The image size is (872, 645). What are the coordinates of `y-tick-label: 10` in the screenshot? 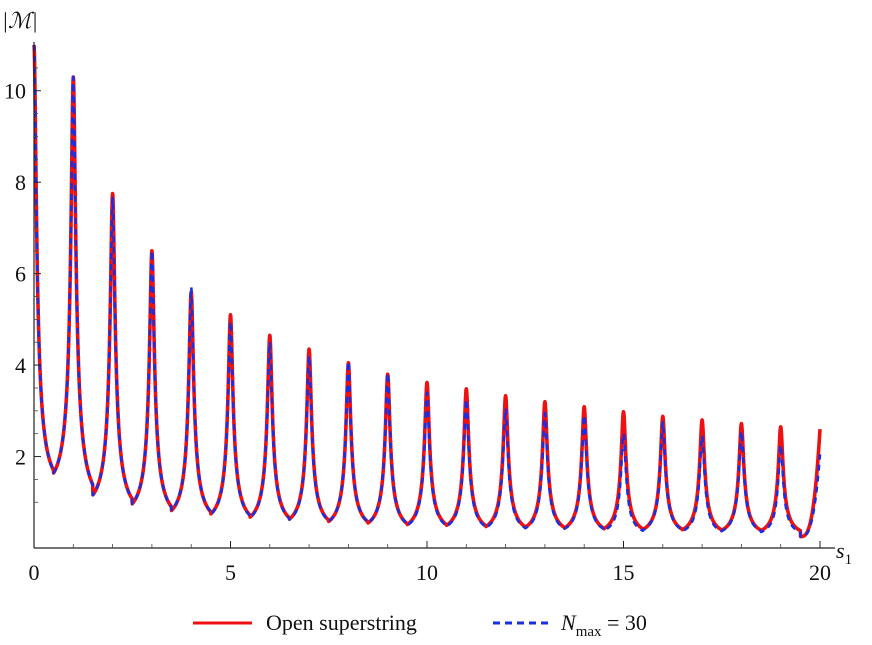 It's located at (15, 91).